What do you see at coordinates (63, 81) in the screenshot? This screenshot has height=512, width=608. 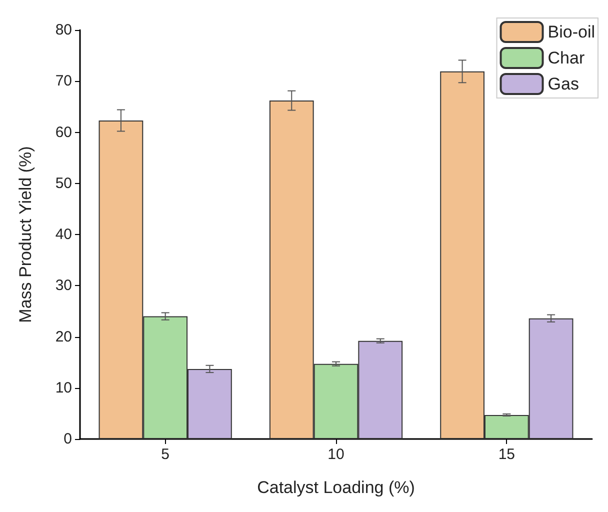 I see `y-tick-label: 70` at bounding box center [63, 81].